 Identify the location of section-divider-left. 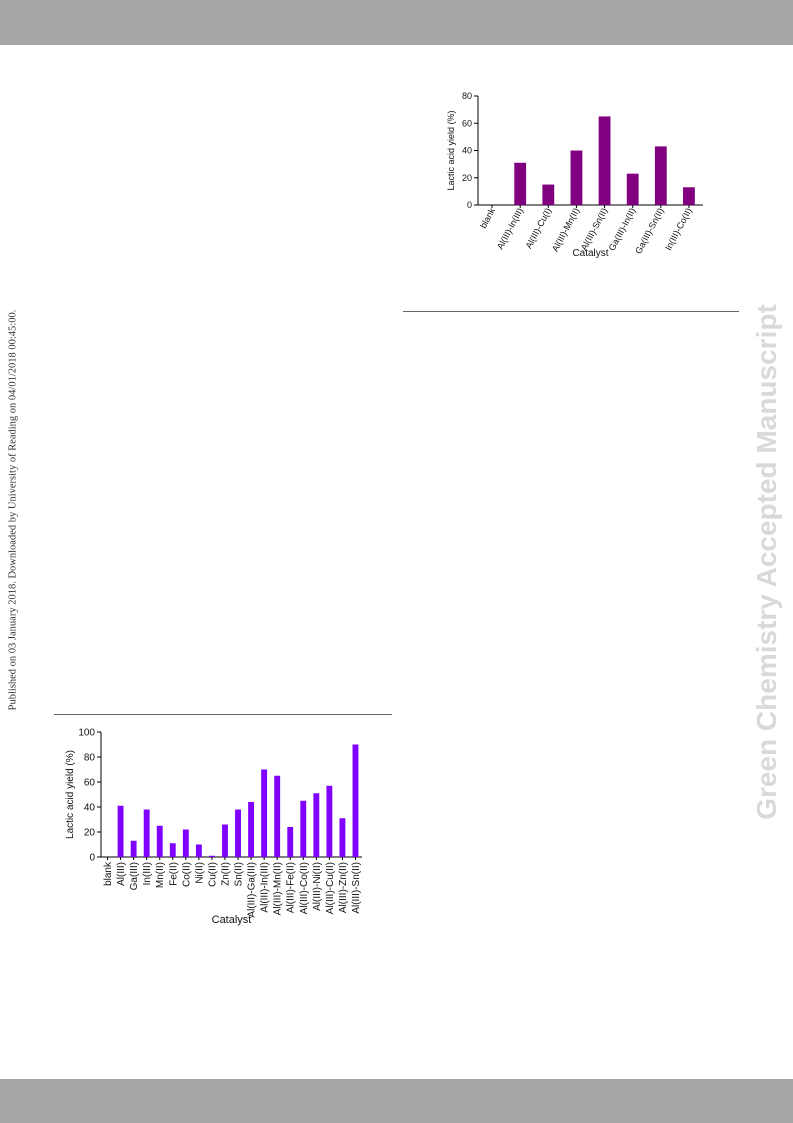
(223, 714).